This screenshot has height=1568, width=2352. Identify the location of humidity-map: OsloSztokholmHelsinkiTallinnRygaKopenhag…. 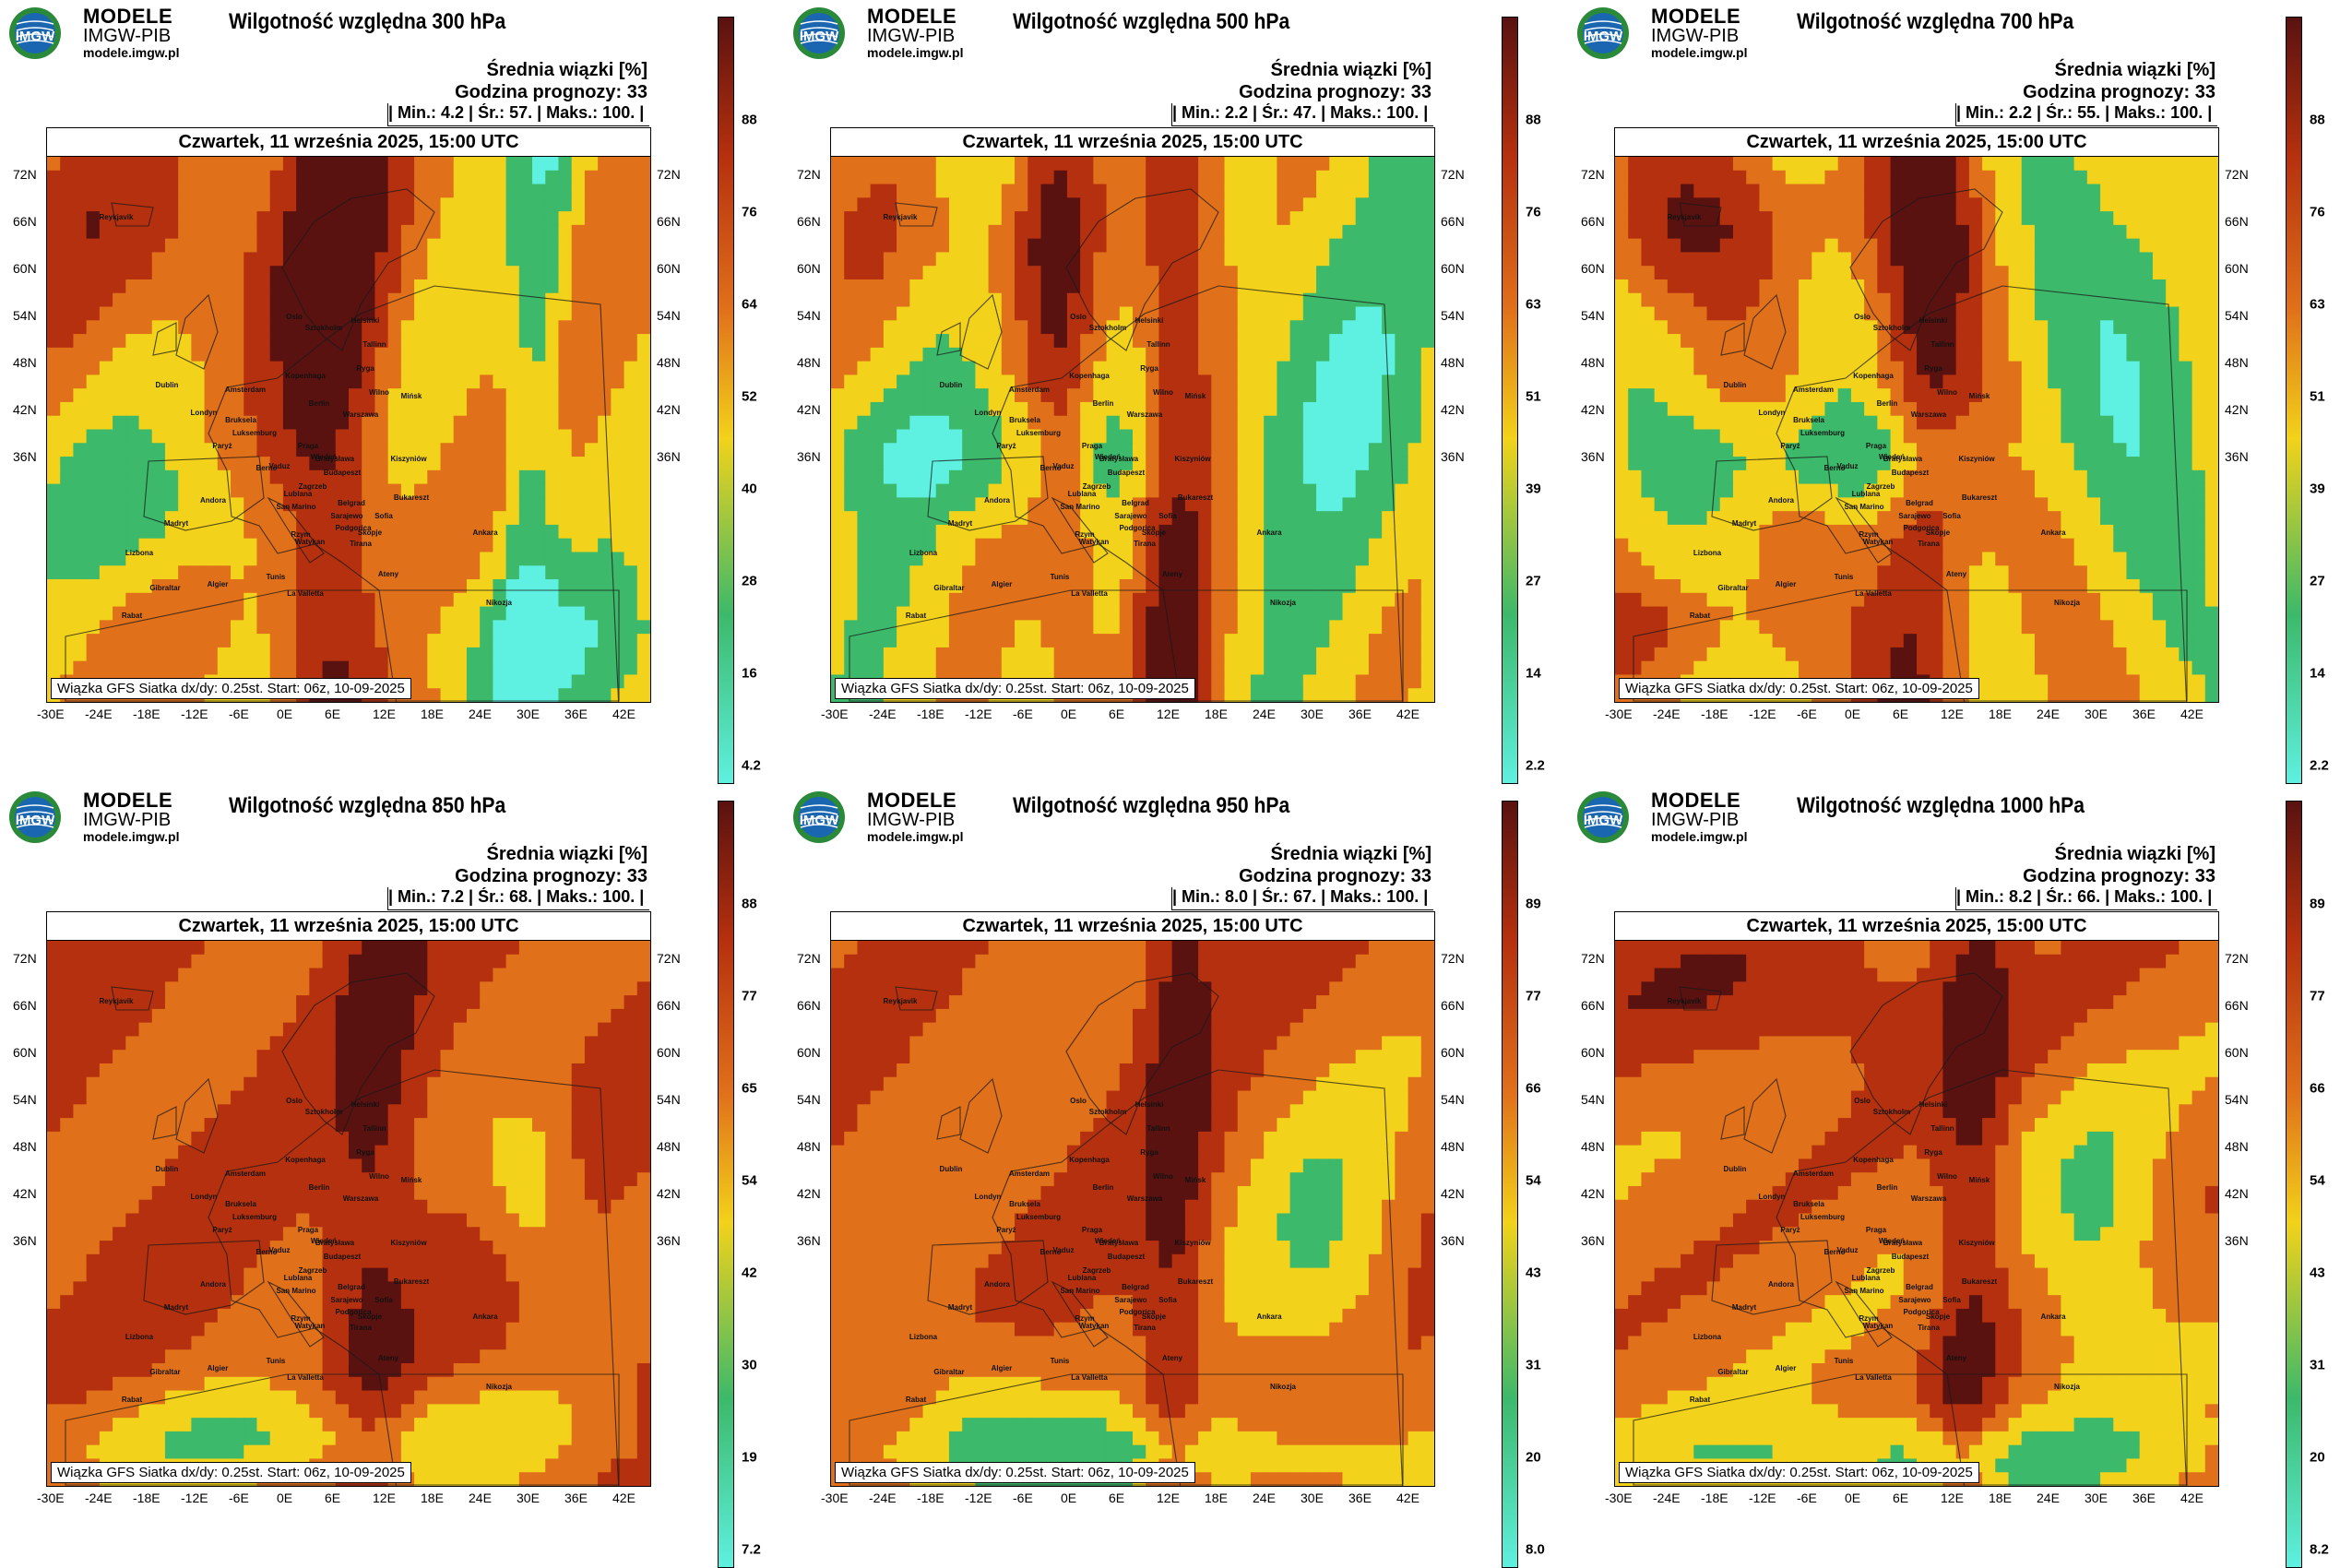
(1916, 429).